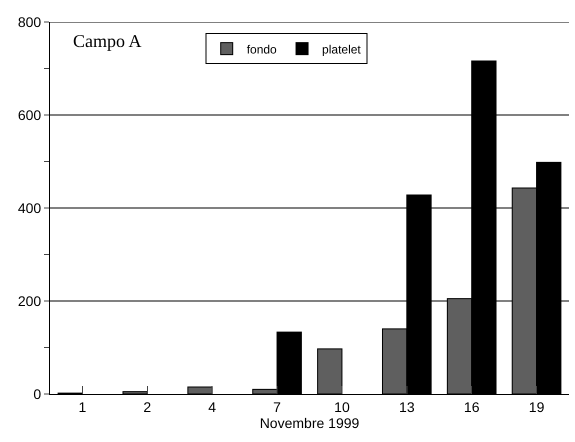 The image size is (575, 442). I want to click on y-tick-label: 400, so click(30, 208).